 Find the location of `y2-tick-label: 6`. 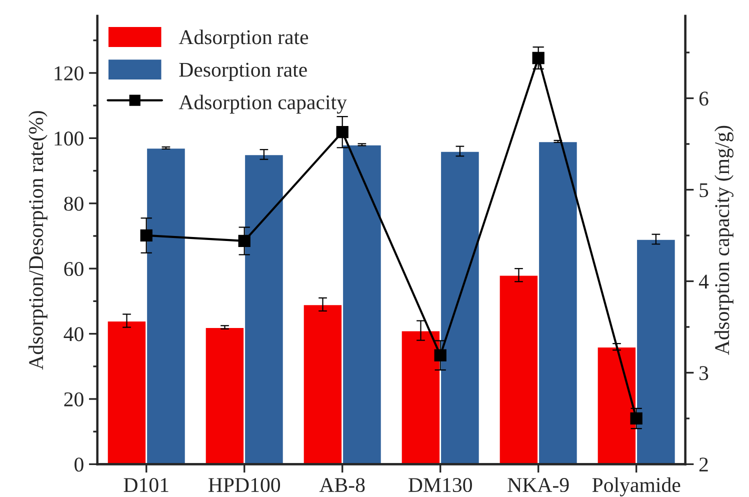

y2-tick-label: 6 is located at coordinates (703, 99).